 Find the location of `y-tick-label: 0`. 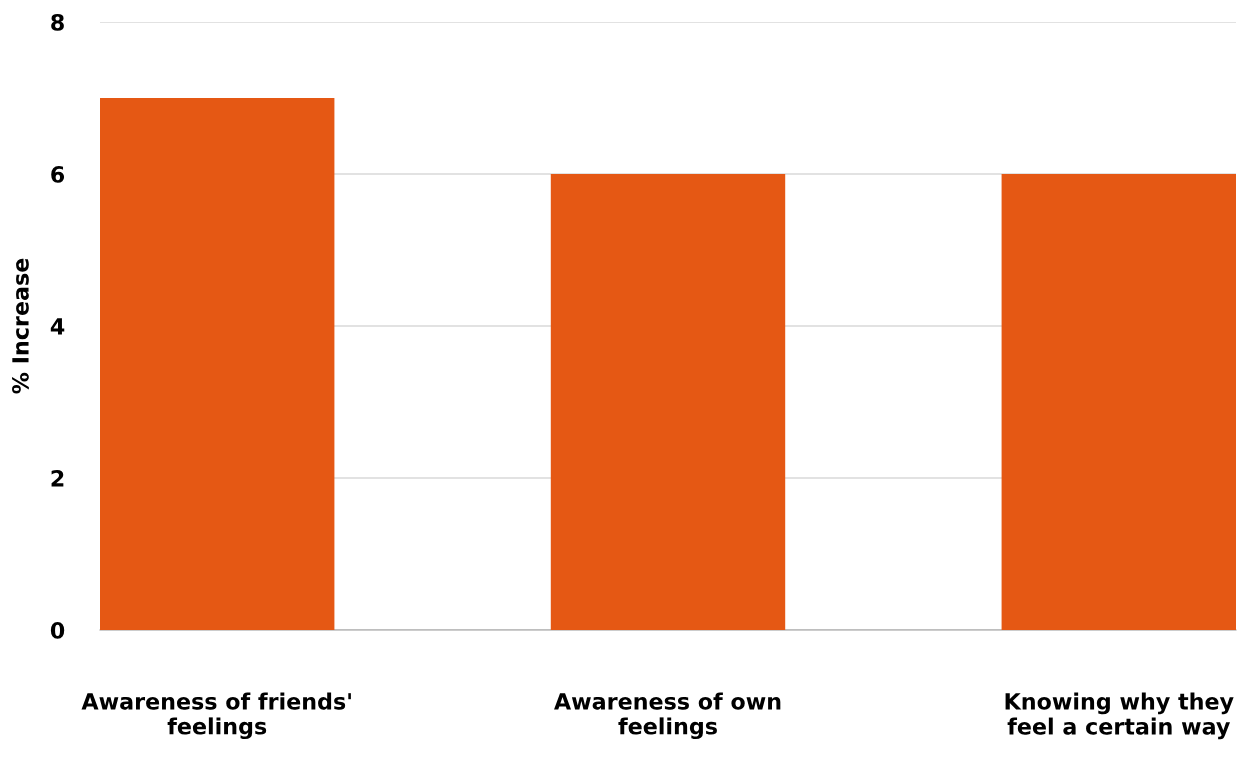

y-tick-label: 0 is located at coordinates (57, 630).